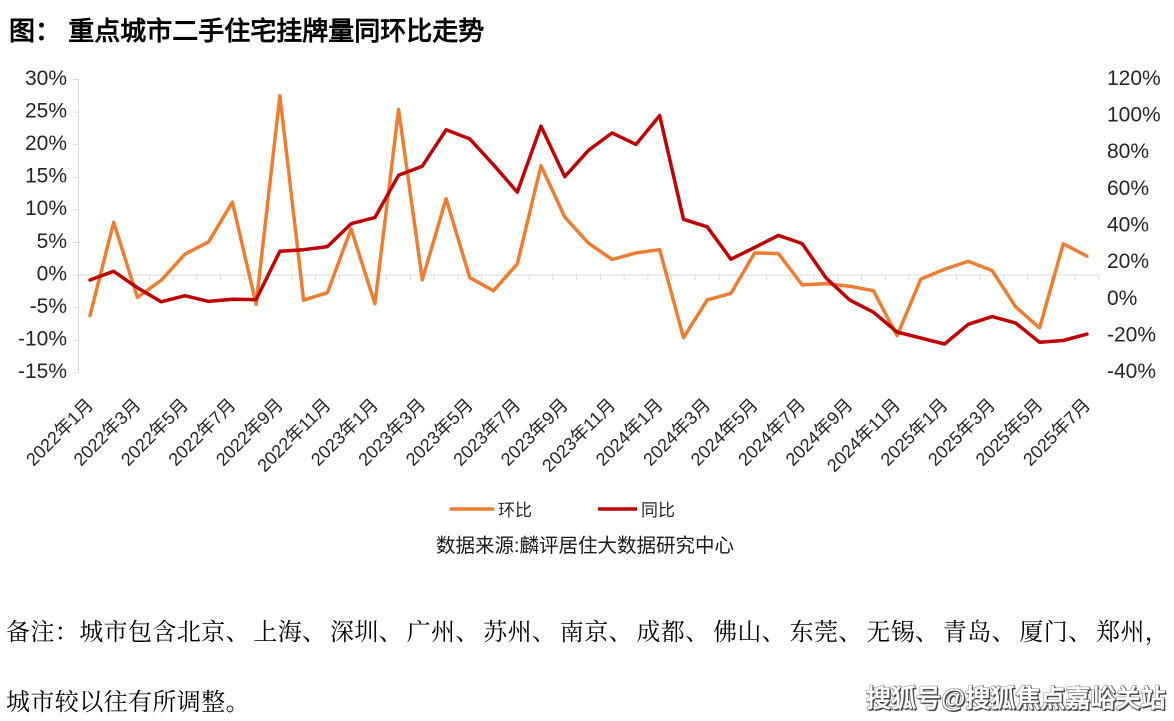 The width and height of the screenshot is (1174, 721). What do you see at coordinates (42, 339) in the screenshot?
I see `svg-text: -10%` at bounding box center [42, 339].